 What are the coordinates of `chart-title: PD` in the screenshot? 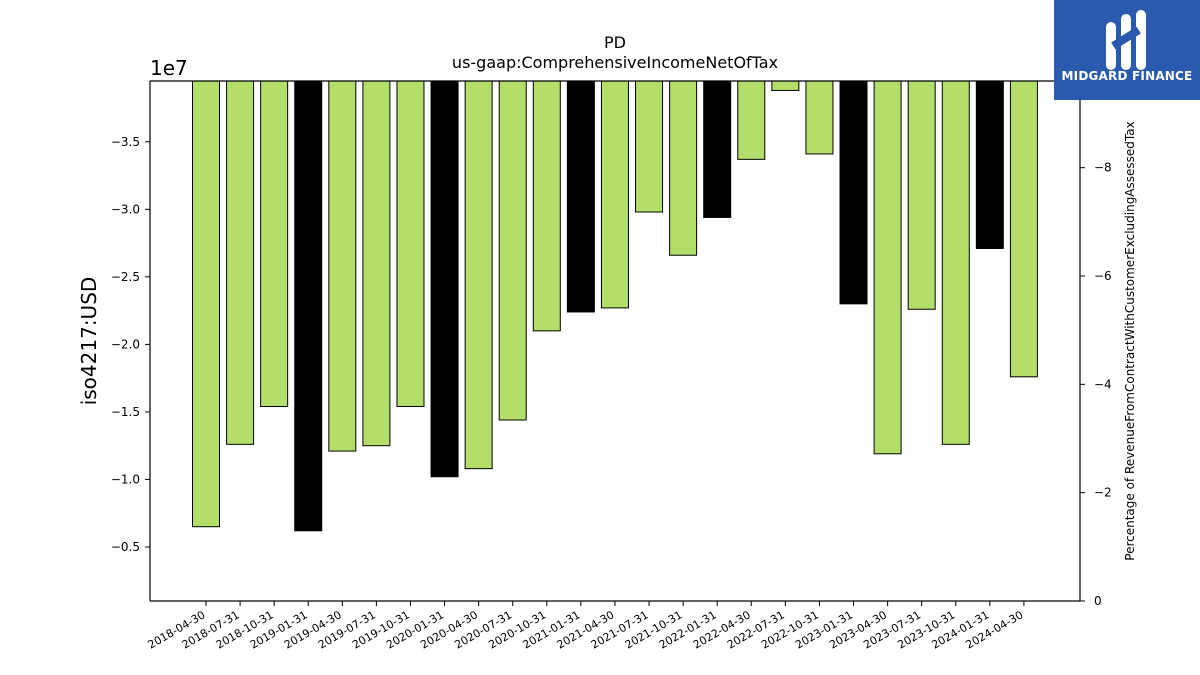 It's located at (615, 42).